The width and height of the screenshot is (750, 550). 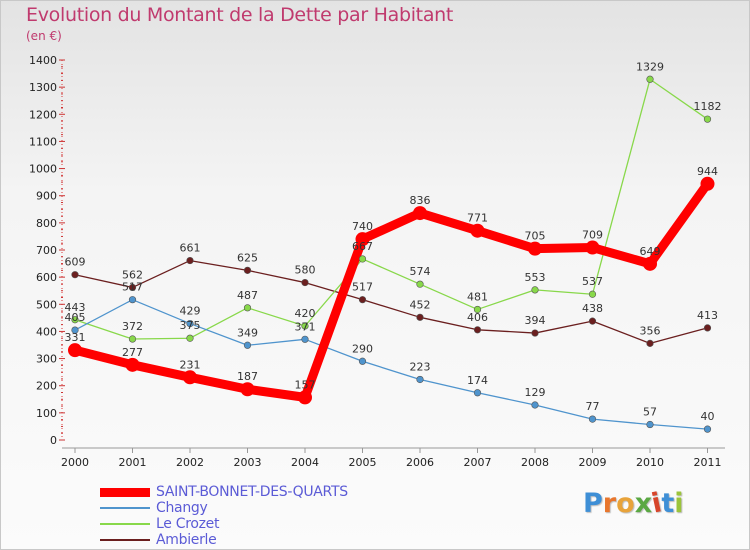 I want to click on x-tick-label: 2007, so click(x=478, y=462).